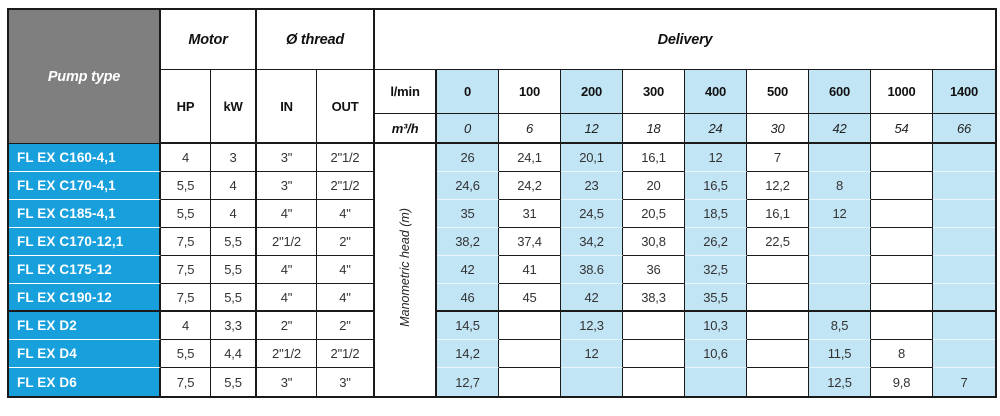 The width and height of the screenshot is (1000, 416). Describe the element at coordinates (287, 326) in the screenshot. I see `thread-in-cell: 2"` at that location.